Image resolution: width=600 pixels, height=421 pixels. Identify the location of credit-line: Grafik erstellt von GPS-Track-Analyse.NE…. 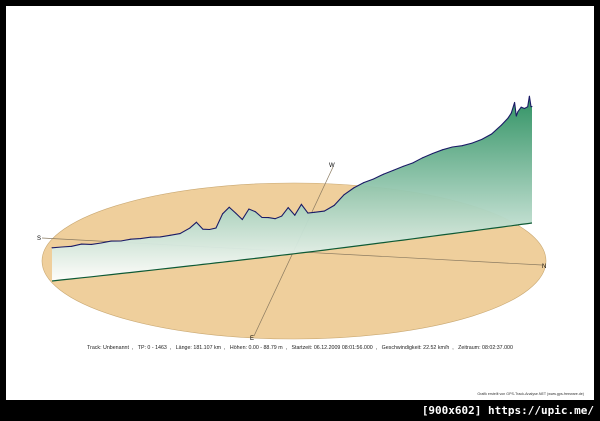
(530, 394).